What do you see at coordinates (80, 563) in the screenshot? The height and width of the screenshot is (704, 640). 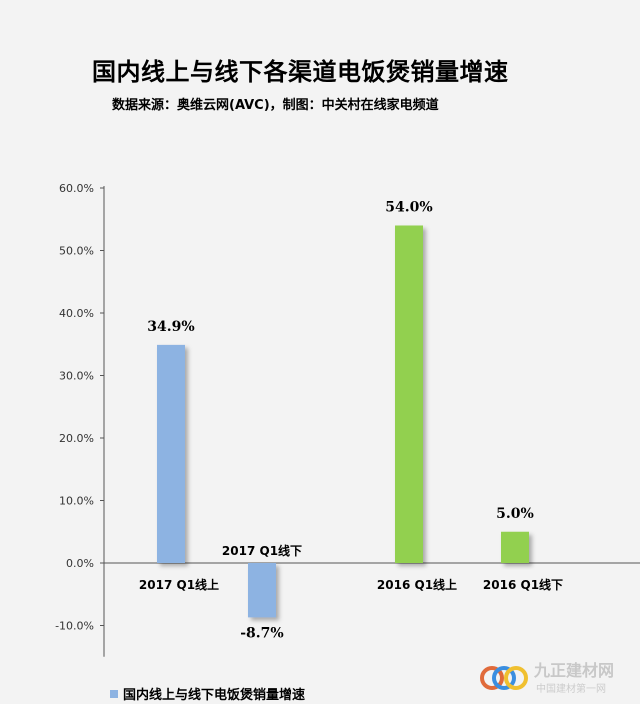 I see `y-tick-label: 0.0%` at bounding box center [80, 563].